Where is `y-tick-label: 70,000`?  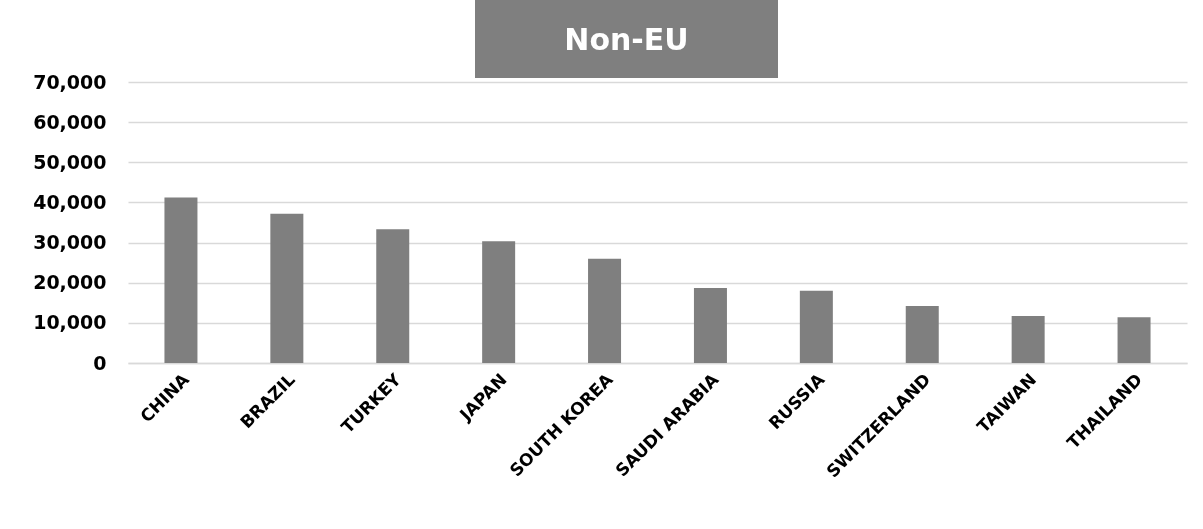
y-tick-label: 70,000 is located at coordinates (70, 81).